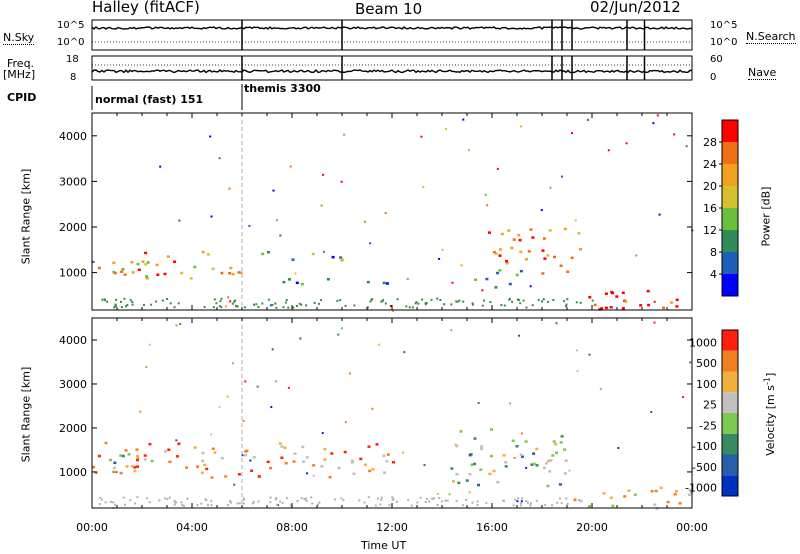  I want to click on colorbar-tick-label: 25, so click(710, 405).